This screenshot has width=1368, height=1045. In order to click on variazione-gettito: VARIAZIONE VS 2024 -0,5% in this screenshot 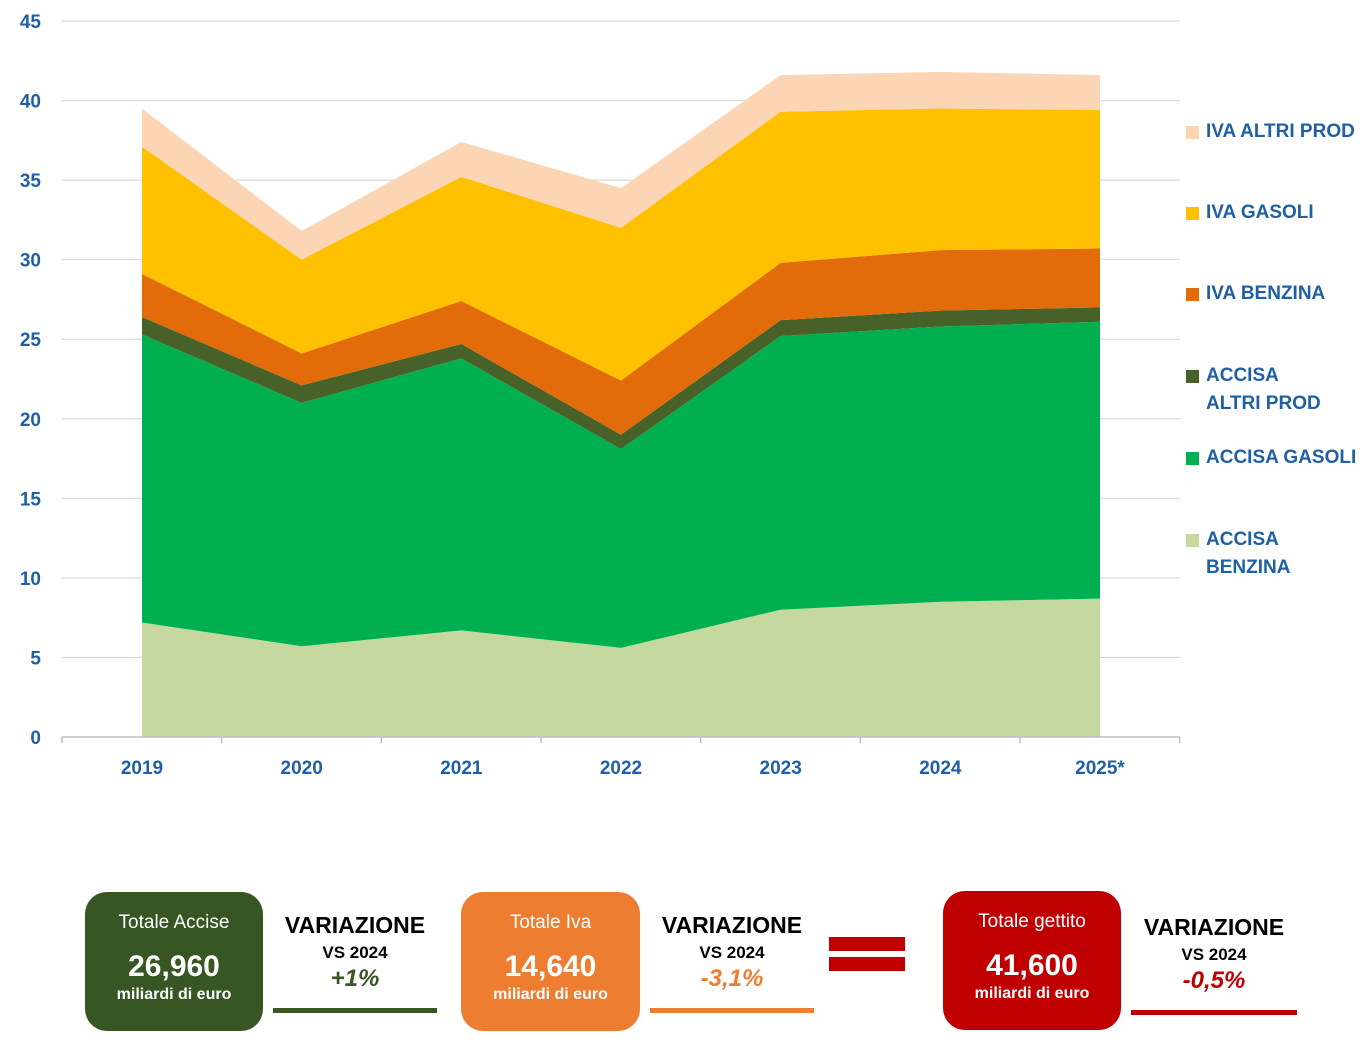, I will do `click(1214, 966)`.